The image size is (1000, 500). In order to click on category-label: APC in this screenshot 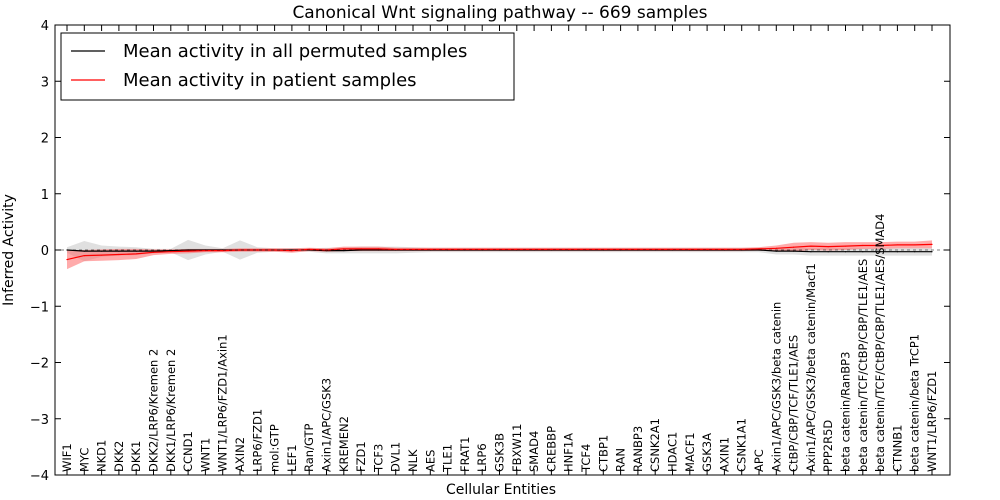, I will do `click(759, 460)`.